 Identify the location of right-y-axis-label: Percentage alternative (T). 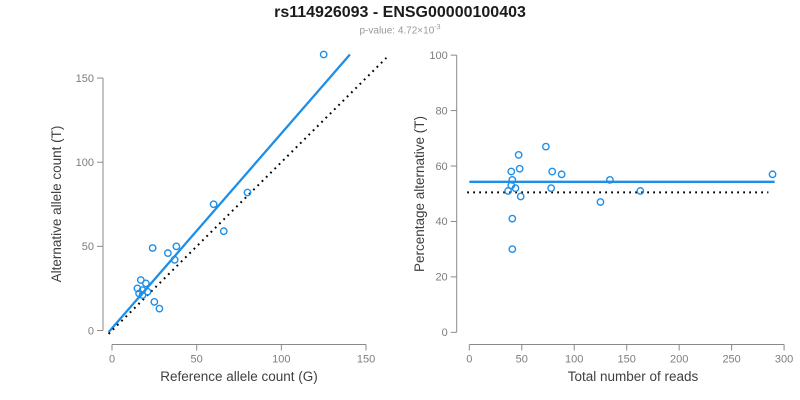
(419, 194).